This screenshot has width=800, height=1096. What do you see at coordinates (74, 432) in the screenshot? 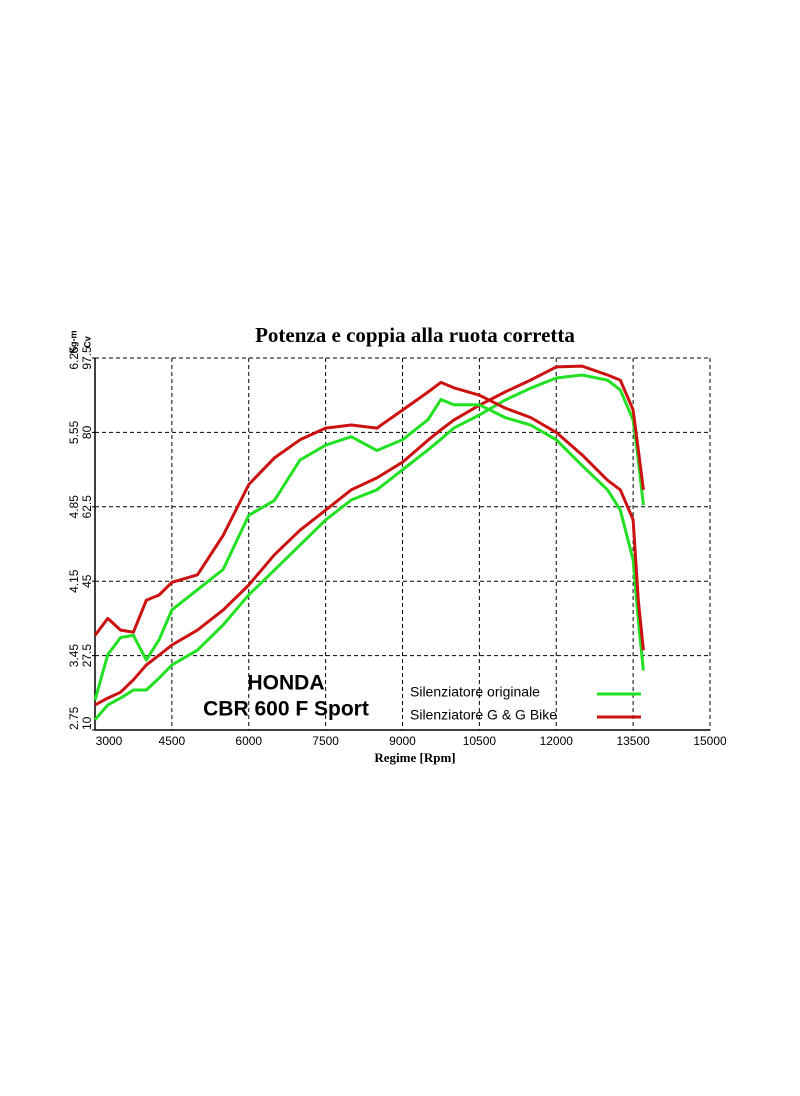
I see `y-tick-label: 5.55` at bounding box center [74, 432].